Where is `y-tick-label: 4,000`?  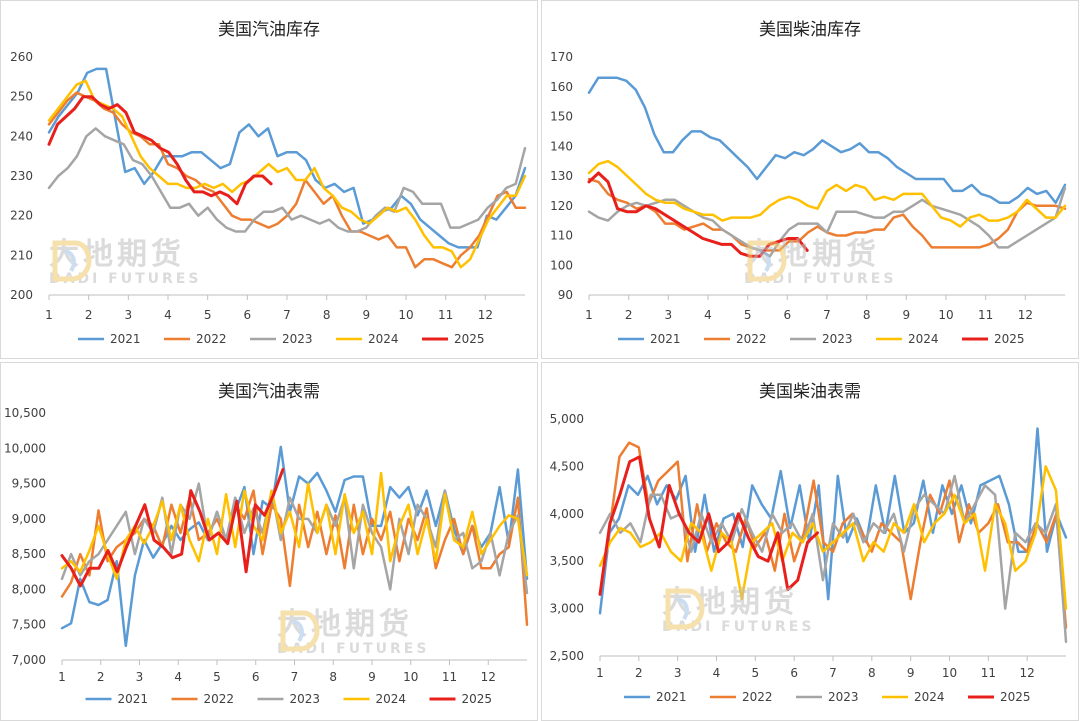
y-tick-label: 4,000 is located at coordinates (567, 514).